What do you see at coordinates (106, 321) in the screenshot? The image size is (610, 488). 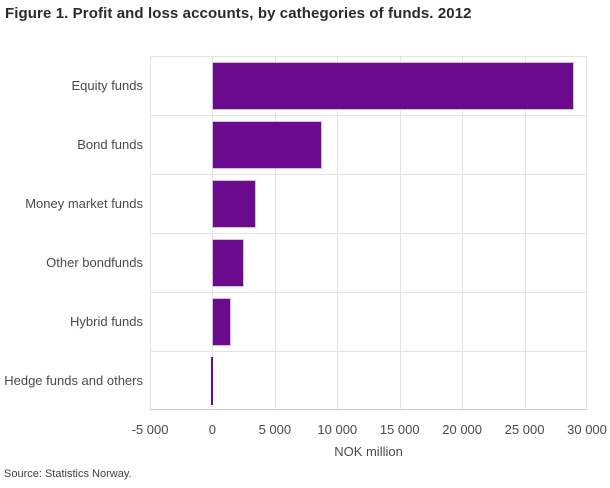 I see `category-label-hybrid-funds: Hybrid funds` at bounding box center [106, 321].